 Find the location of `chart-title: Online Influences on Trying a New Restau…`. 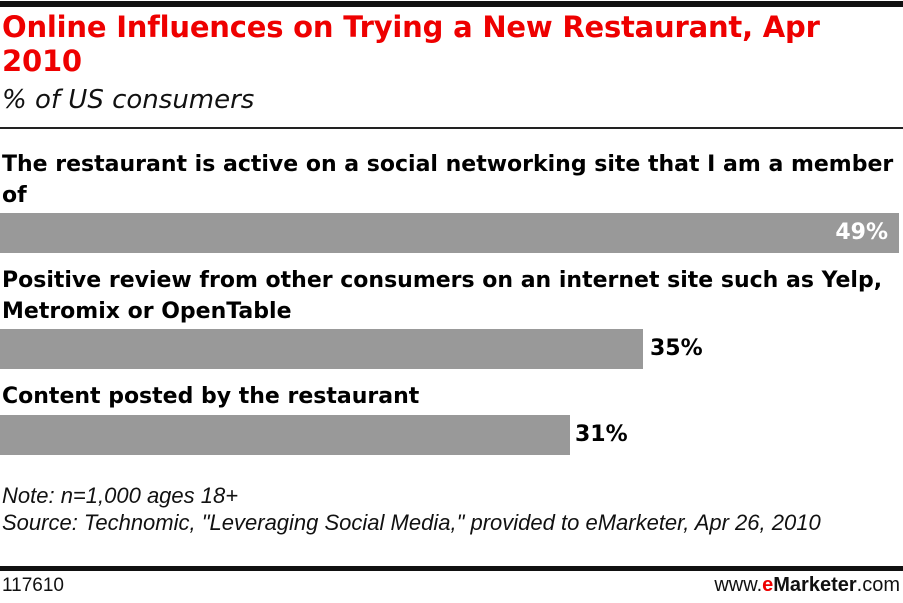

chart-title: Online Influences on Trying a New Restau… is located at coordinates (411, 44).